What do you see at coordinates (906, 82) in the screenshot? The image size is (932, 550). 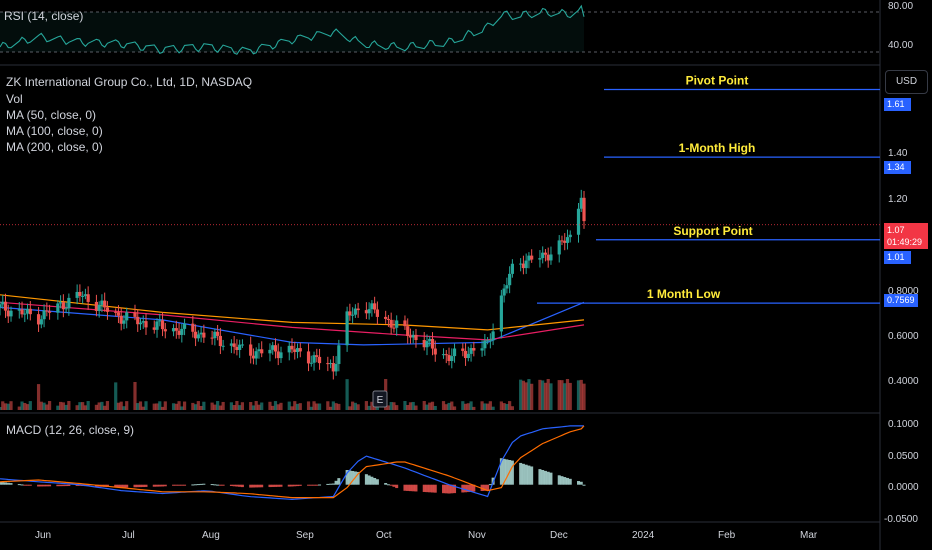 I see `currency-button: USD` at bounding box center [906, 82].